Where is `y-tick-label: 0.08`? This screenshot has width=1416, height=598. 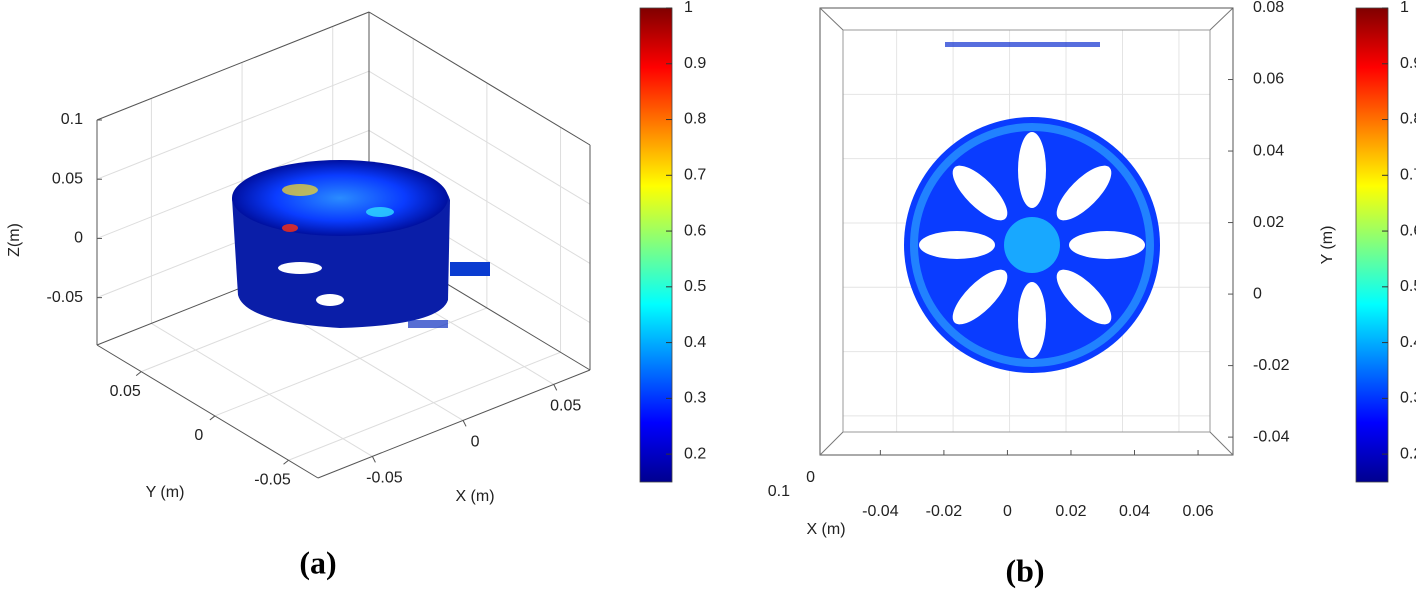 y-tick-label: 0.08 is located at coordinates (1268, 8).